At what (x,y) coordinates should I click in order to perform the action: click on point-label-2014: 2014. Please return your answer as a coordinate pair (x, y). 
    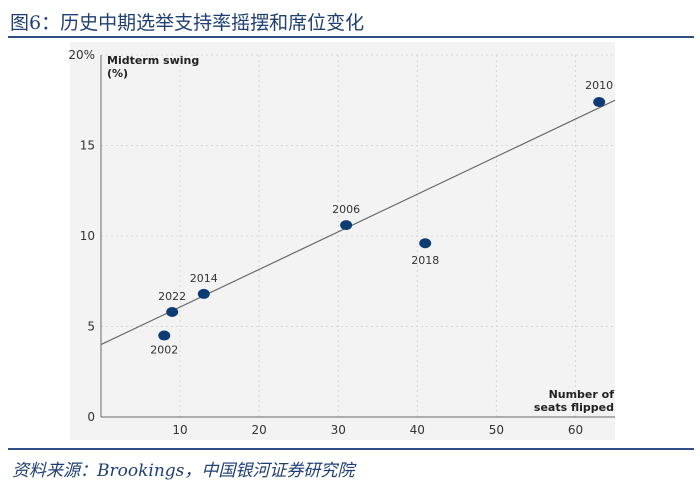
    Looking at the image, I should click on (204, 278).